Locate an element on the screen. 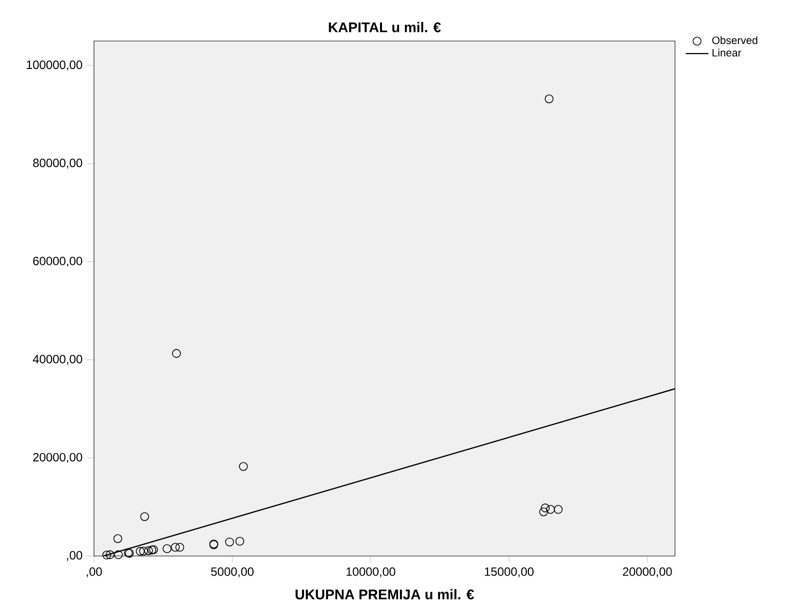 This screenshot has height=610, width=791. y-tick-label: 60000,00 is located at coordinates (57, 261).